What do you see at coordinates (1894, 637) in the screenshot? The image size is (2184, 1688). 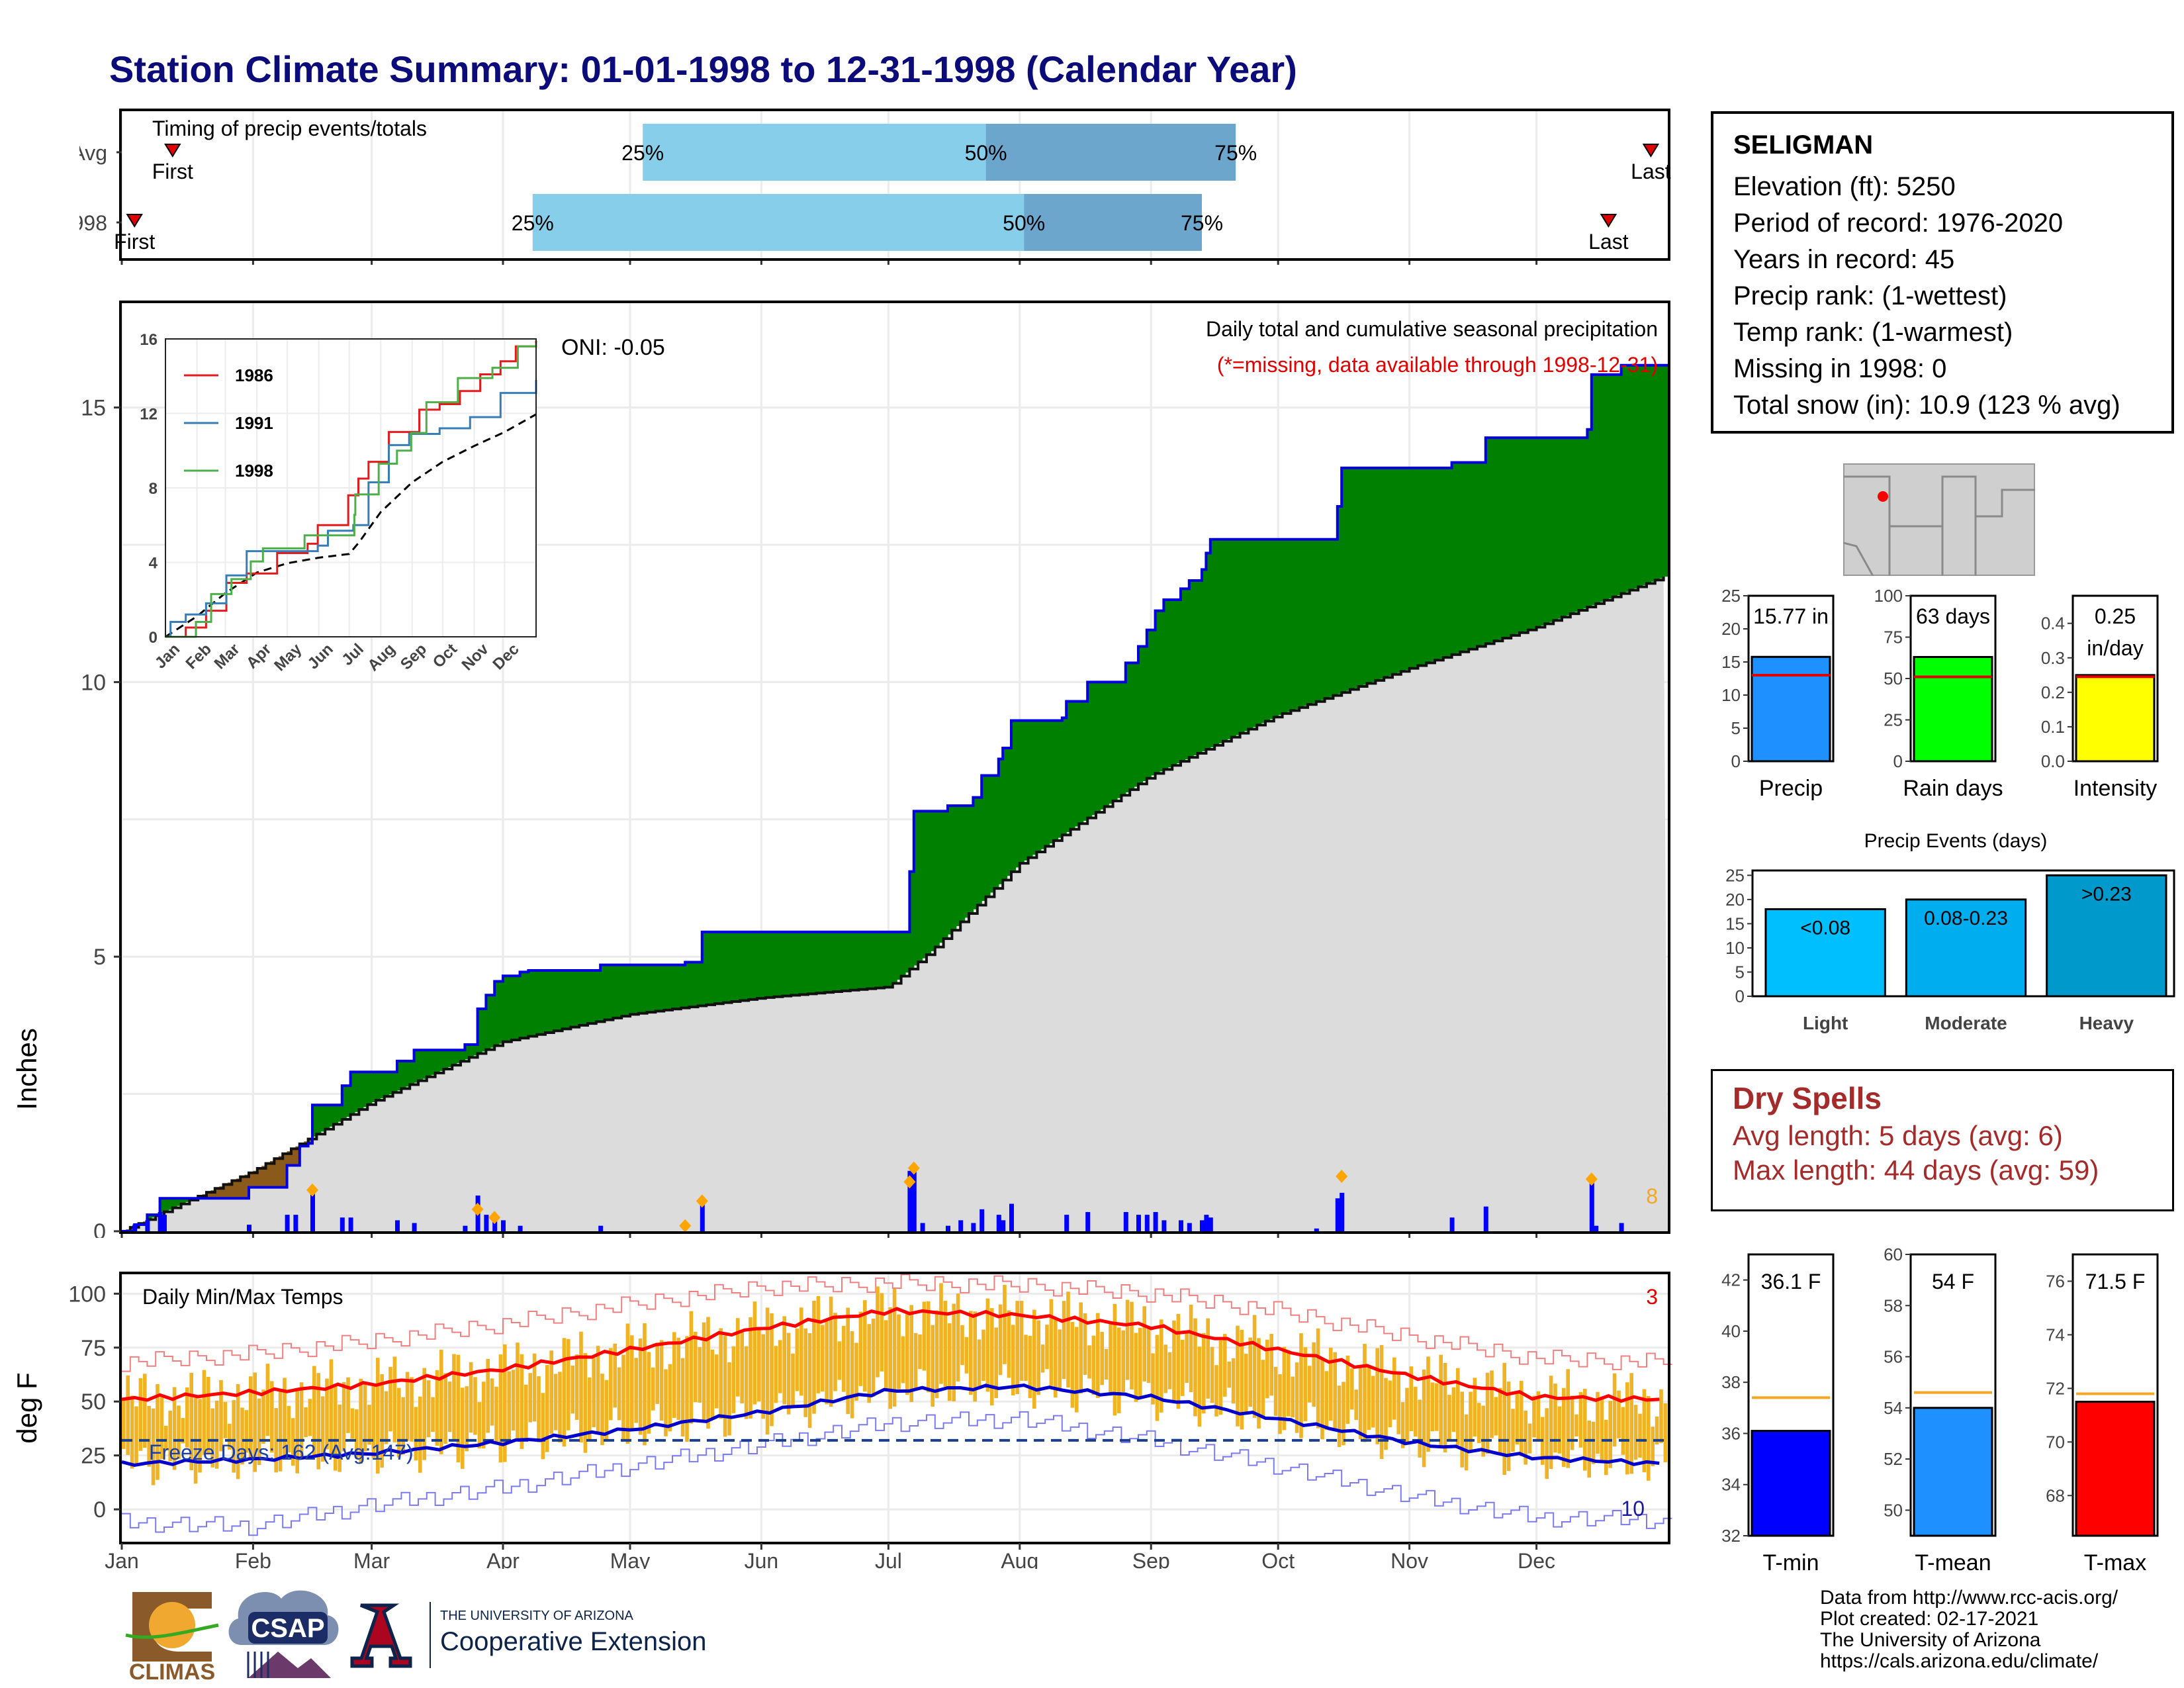 I see `mini-bar-ytick-label: 75` at bounding box center [1894, 637].